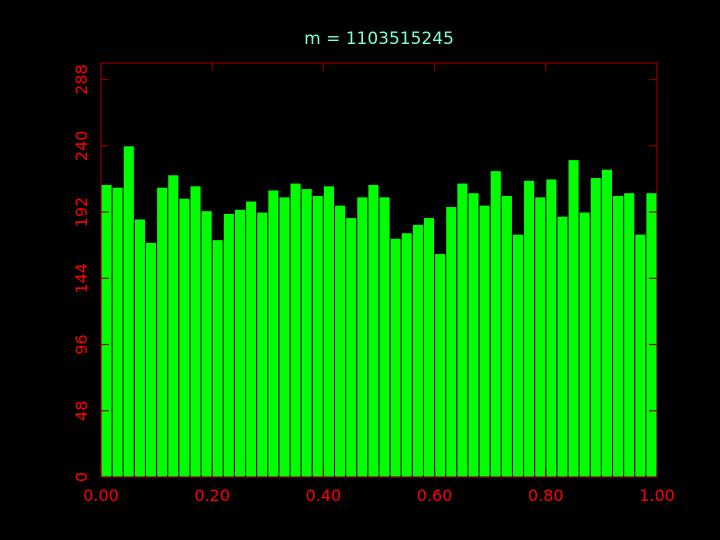 Image resolution: width=720 pixels, height=540 pixels. I want to click on y-tick-label: 144, so click(81, 278).